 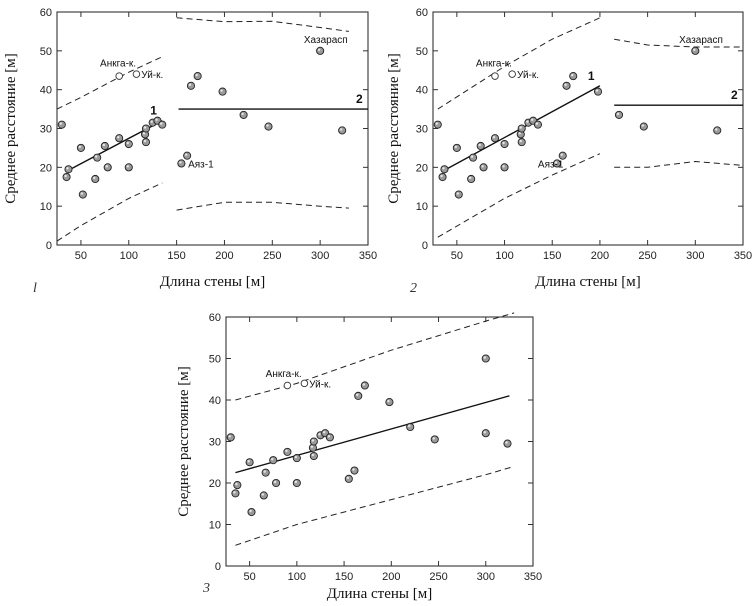 I want to click on regression-line, so click(x=372, y=434).